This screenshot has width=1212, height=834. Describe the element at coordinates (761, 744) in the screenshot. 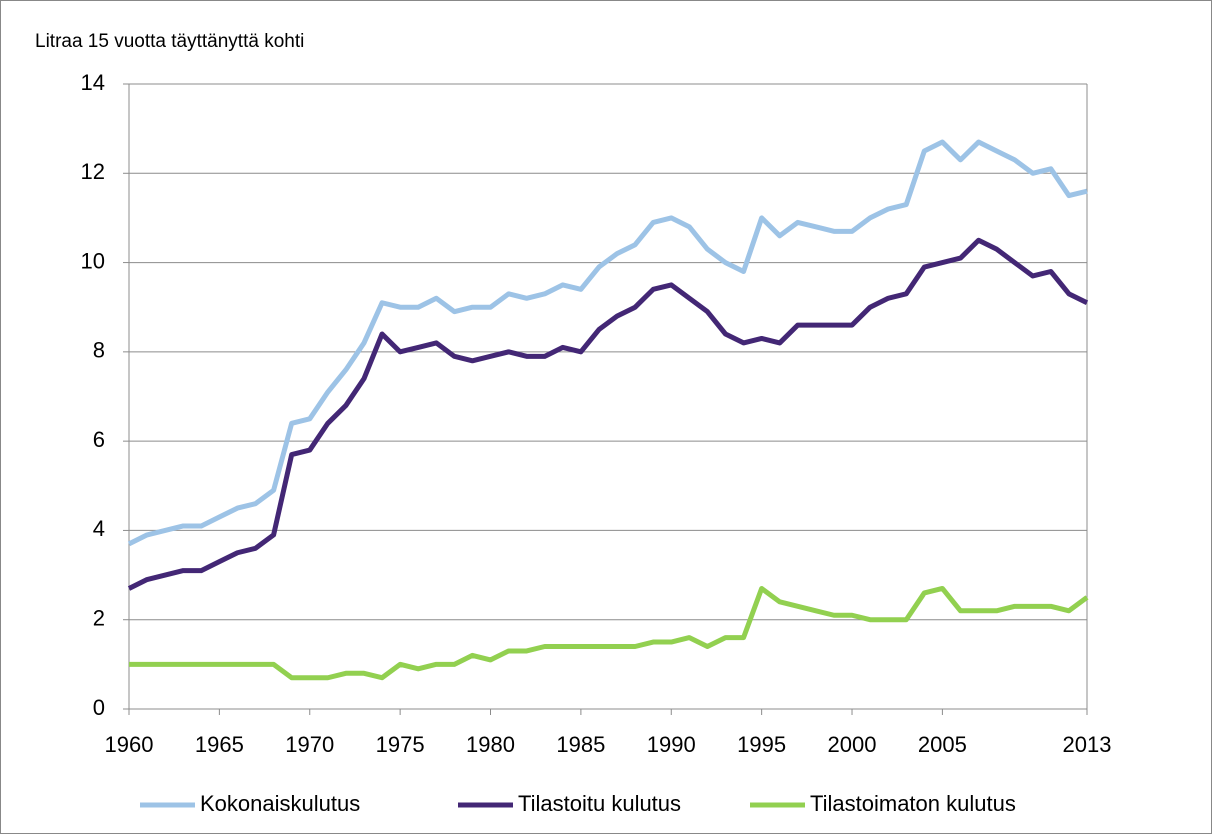

I see `x-tick-label: 1995` at that location.